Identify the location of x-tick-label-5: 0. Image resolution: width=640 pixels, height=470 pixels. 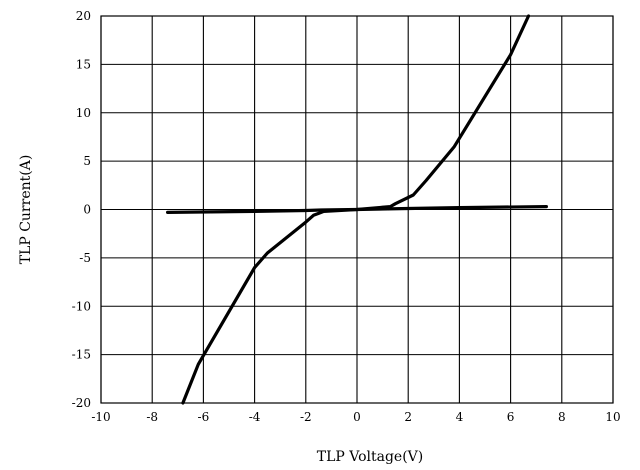
(357, 417).